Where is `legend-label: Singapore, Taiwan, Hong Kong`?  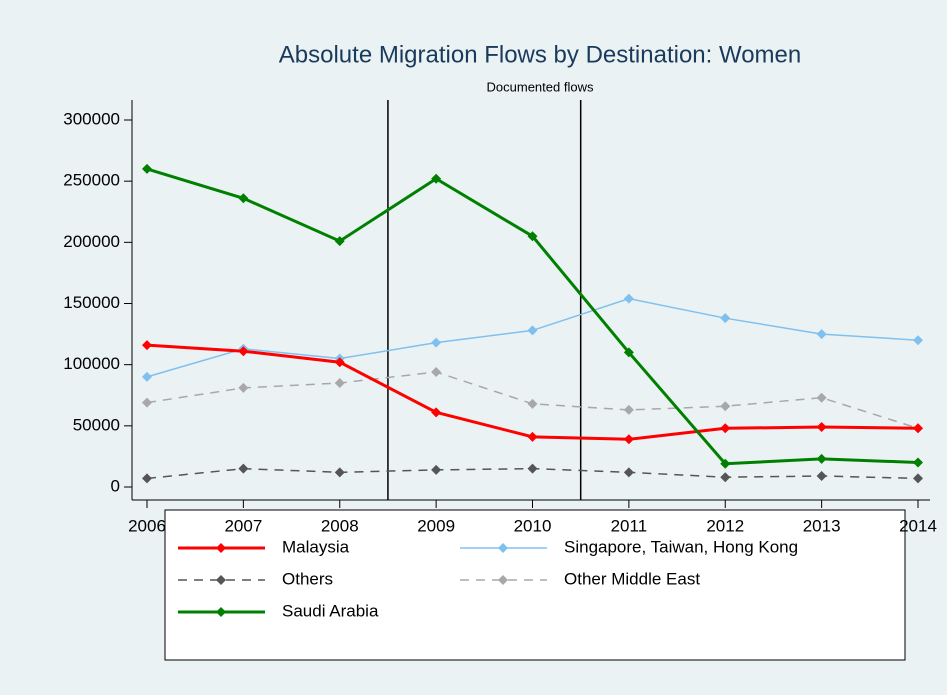 legend-label: Singapore, Taiwan, Hong Kong is located at coordinates (681, 546).